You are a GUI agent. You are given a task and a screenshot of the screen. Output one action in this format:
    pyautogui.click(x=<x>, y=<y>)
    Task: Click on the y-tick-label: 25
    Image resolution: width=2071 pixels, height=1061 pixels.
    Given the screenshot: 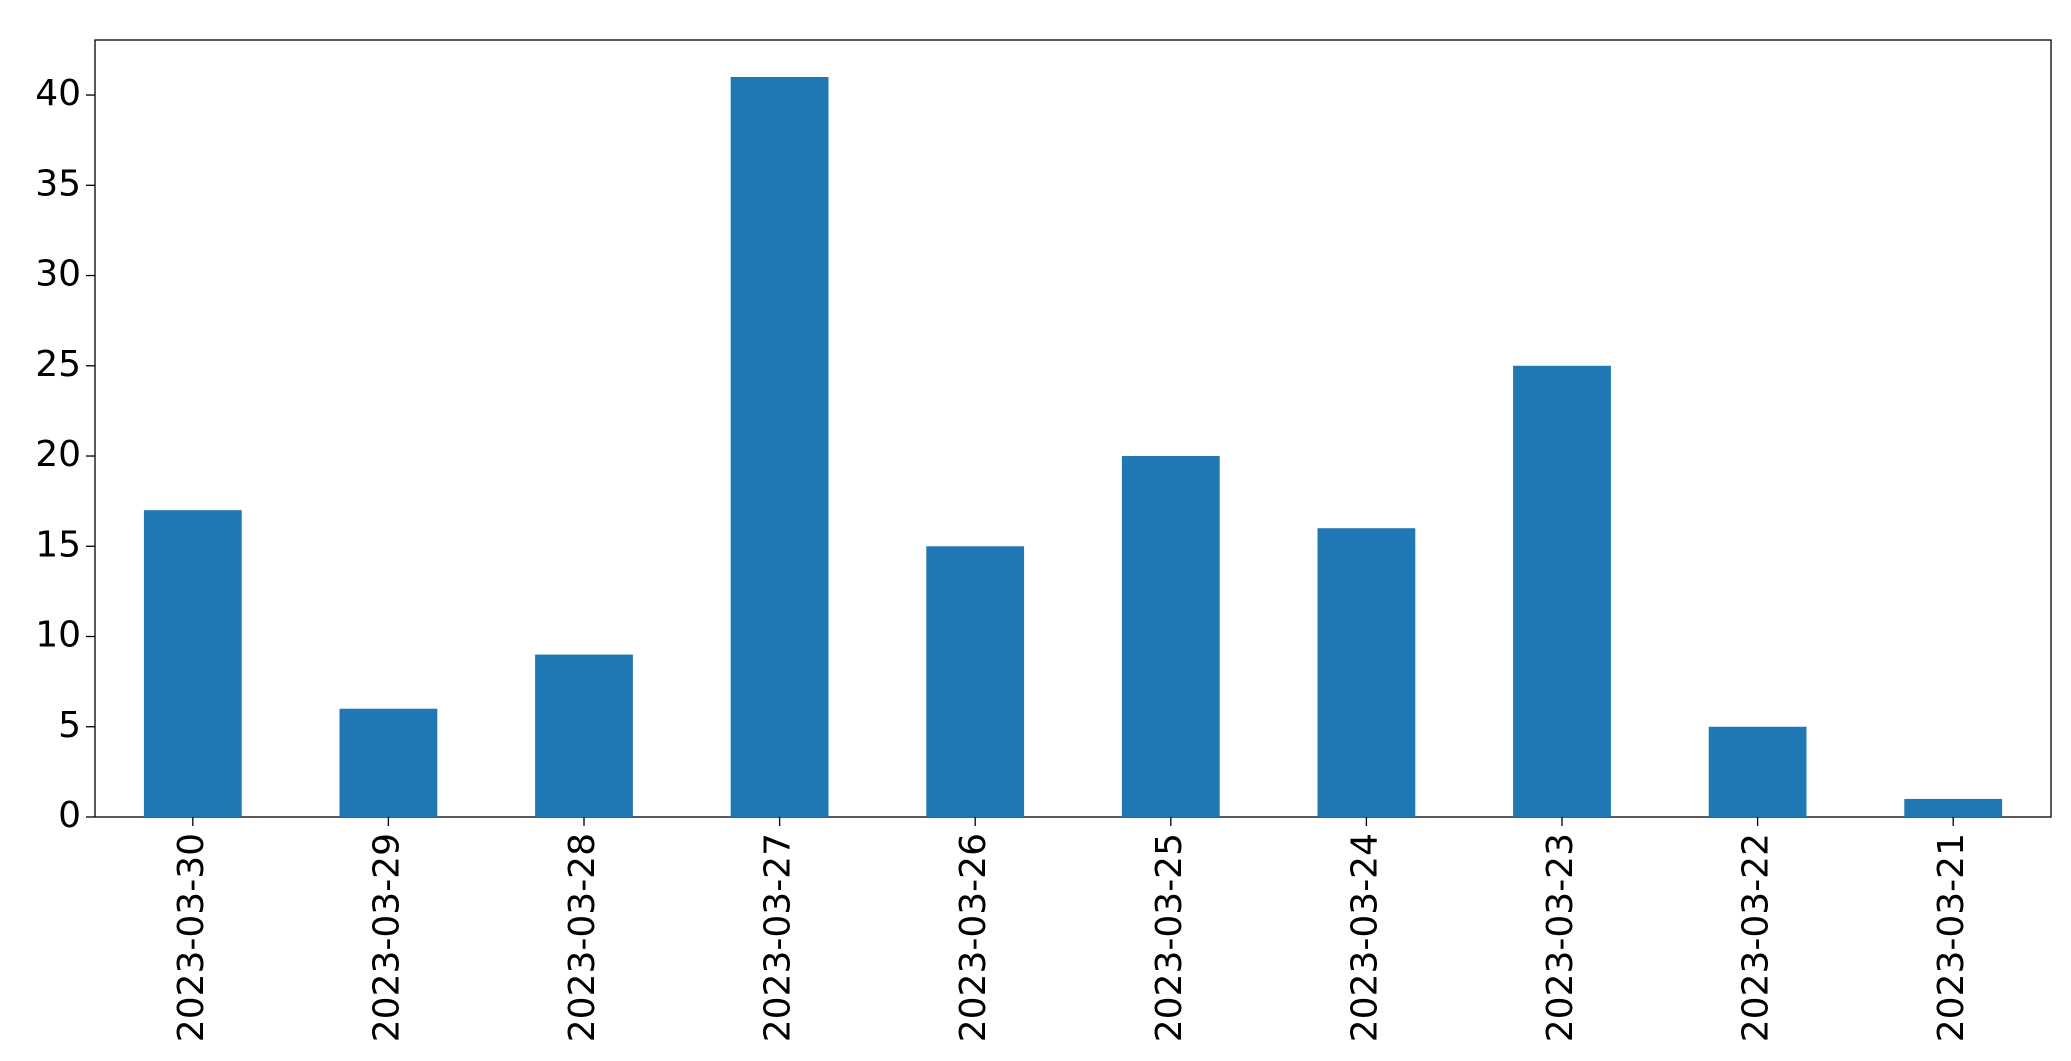 What is the action you would take?
    pyautogui.click(x=58, y=364)
    